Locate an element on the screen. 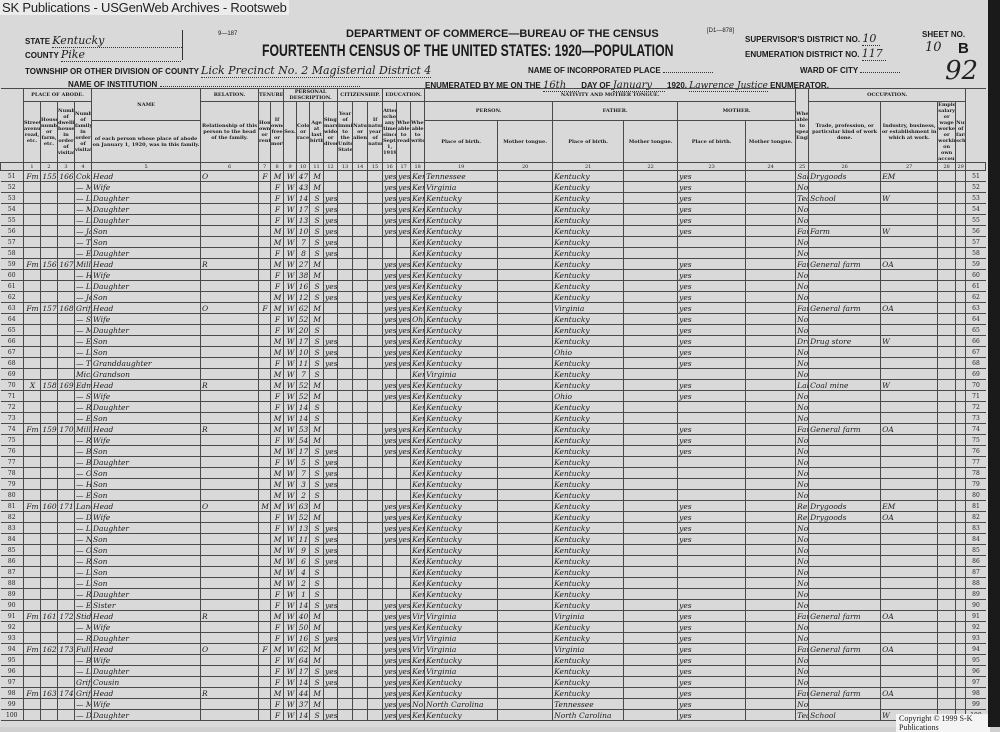 The width and height of the screenshot is (1000, 732). relation-cell: O is located at coordinates (230, 176).